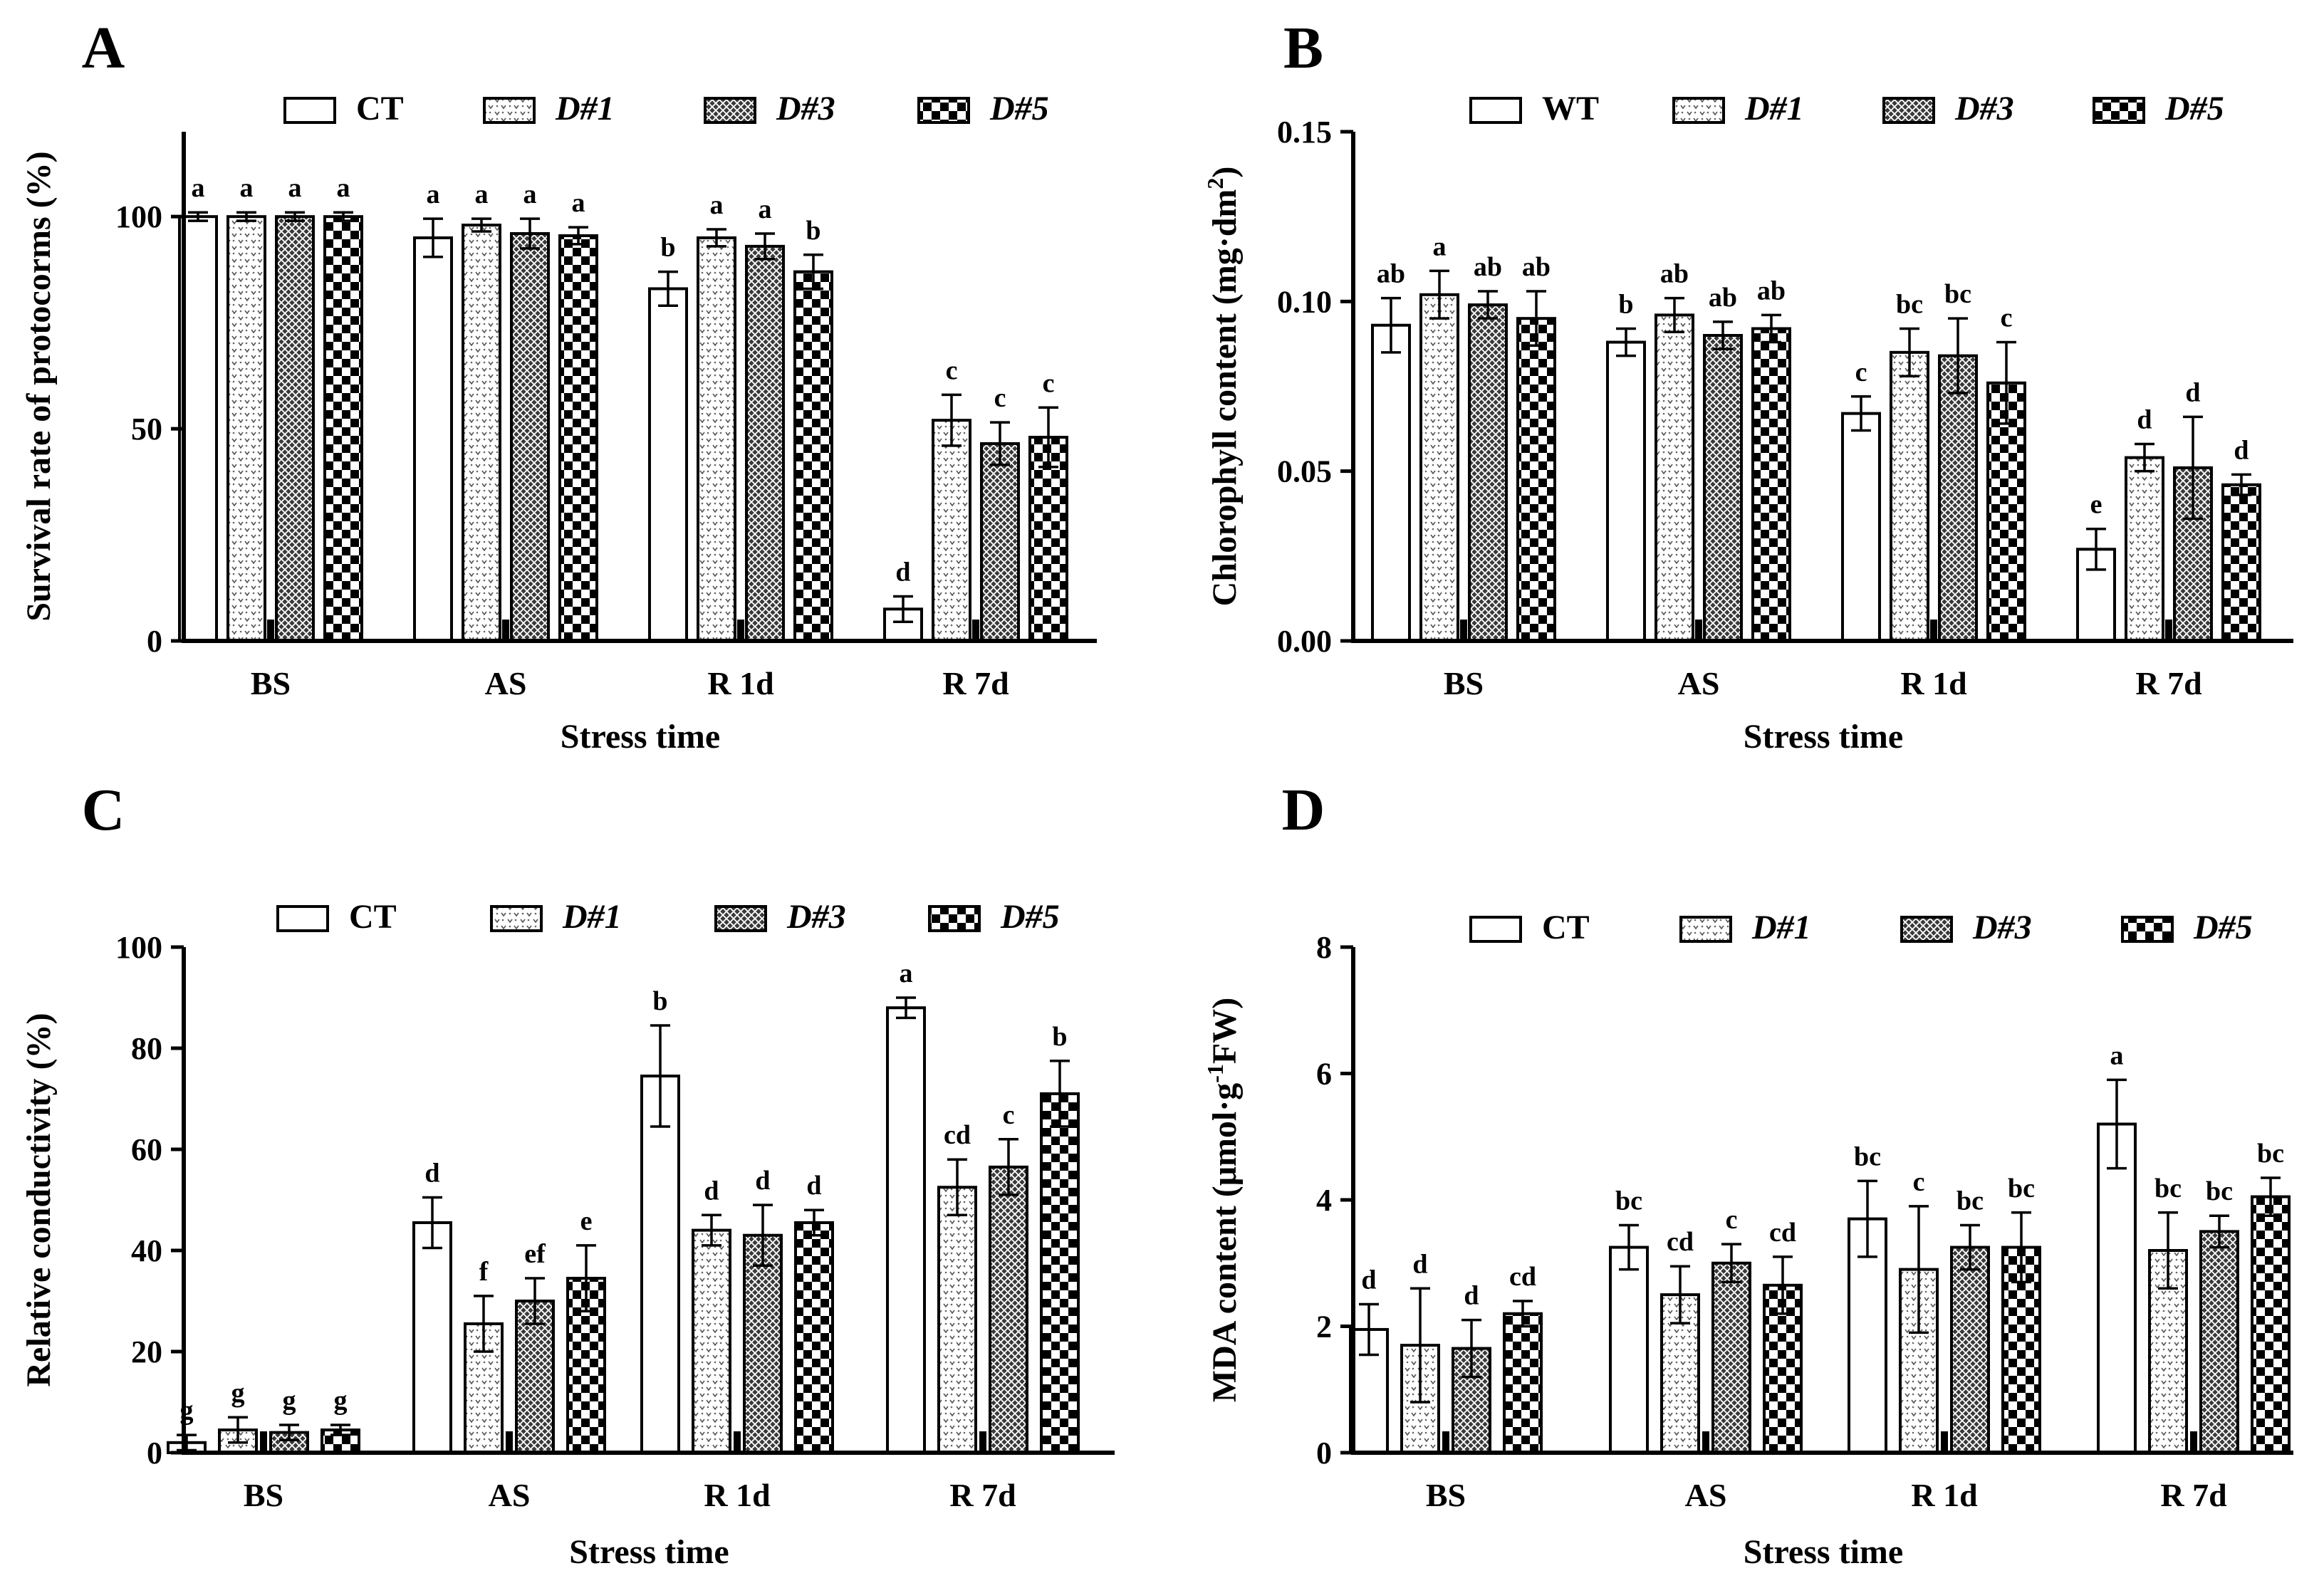  Describe the element at coordinates (1304, 641) in the screenshot. I see `y-tick-label: 0.00` at that location.